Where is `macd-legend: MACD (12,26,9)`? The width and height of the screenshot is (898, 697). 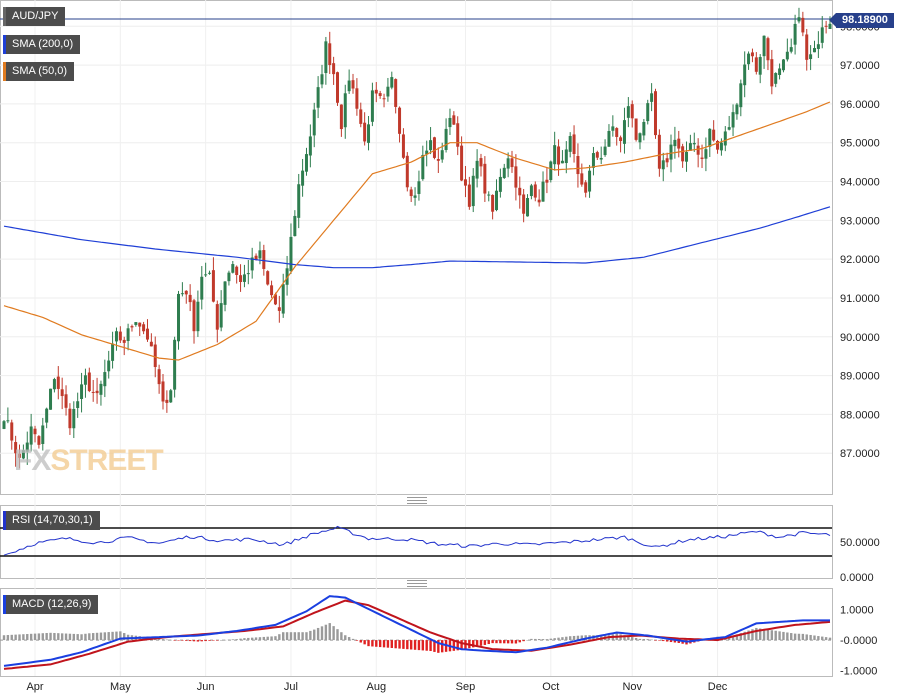
macd-legend: MACD (12,26,9) is located at coordinates (51, 604).